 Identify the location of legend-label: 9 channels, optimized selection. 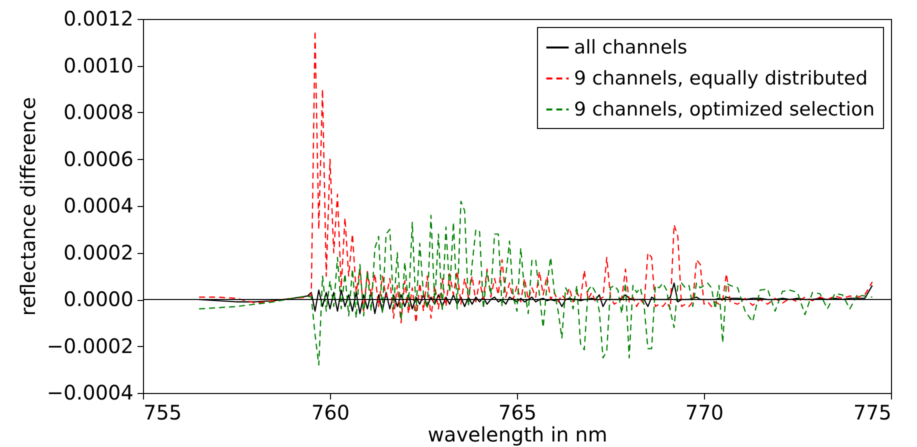
(724, 109).